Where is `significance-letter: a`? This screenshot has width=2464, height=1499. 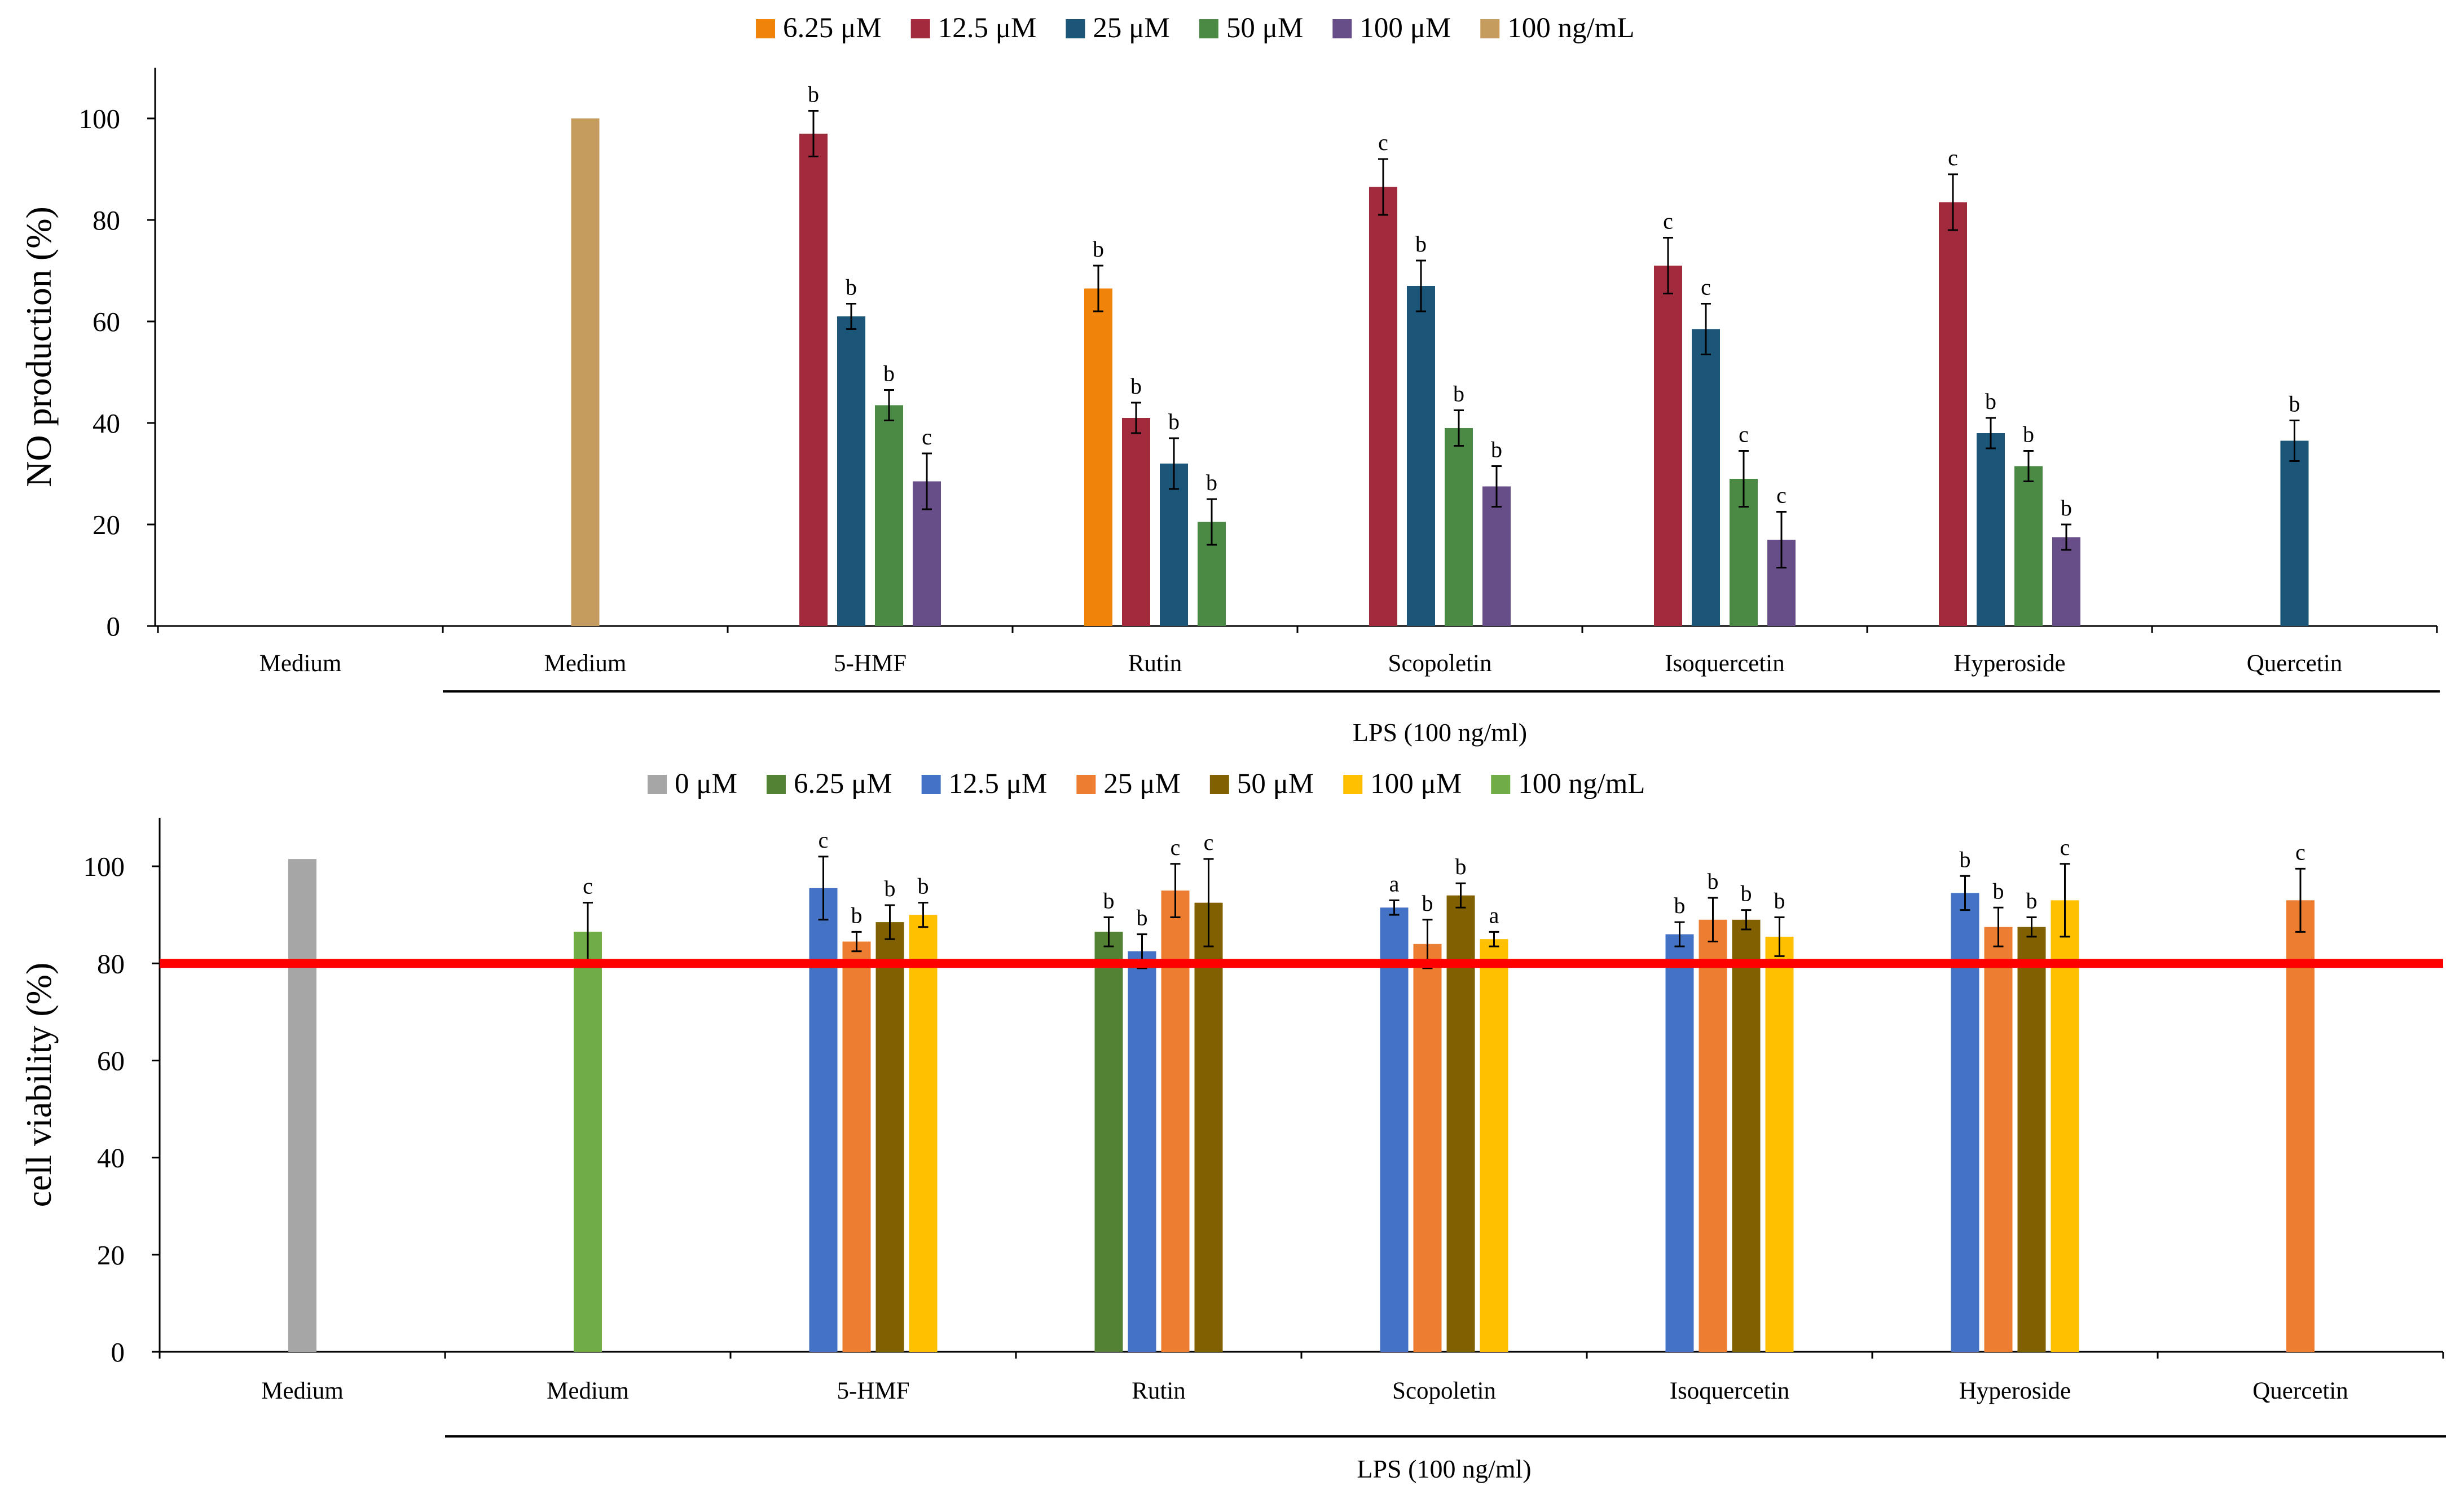
significance-letter: a is located at coordinates (1394, 883).